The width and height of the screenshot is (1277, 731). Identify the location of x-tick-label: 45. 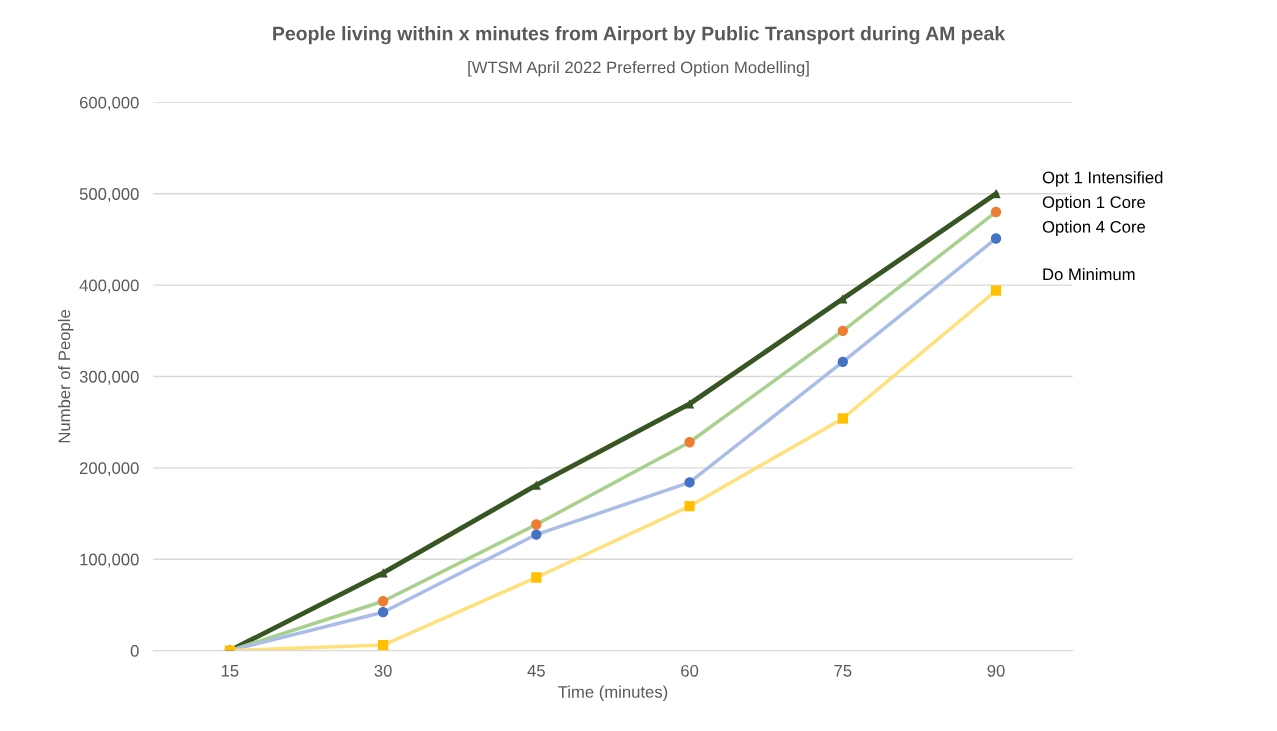
(536, 671).